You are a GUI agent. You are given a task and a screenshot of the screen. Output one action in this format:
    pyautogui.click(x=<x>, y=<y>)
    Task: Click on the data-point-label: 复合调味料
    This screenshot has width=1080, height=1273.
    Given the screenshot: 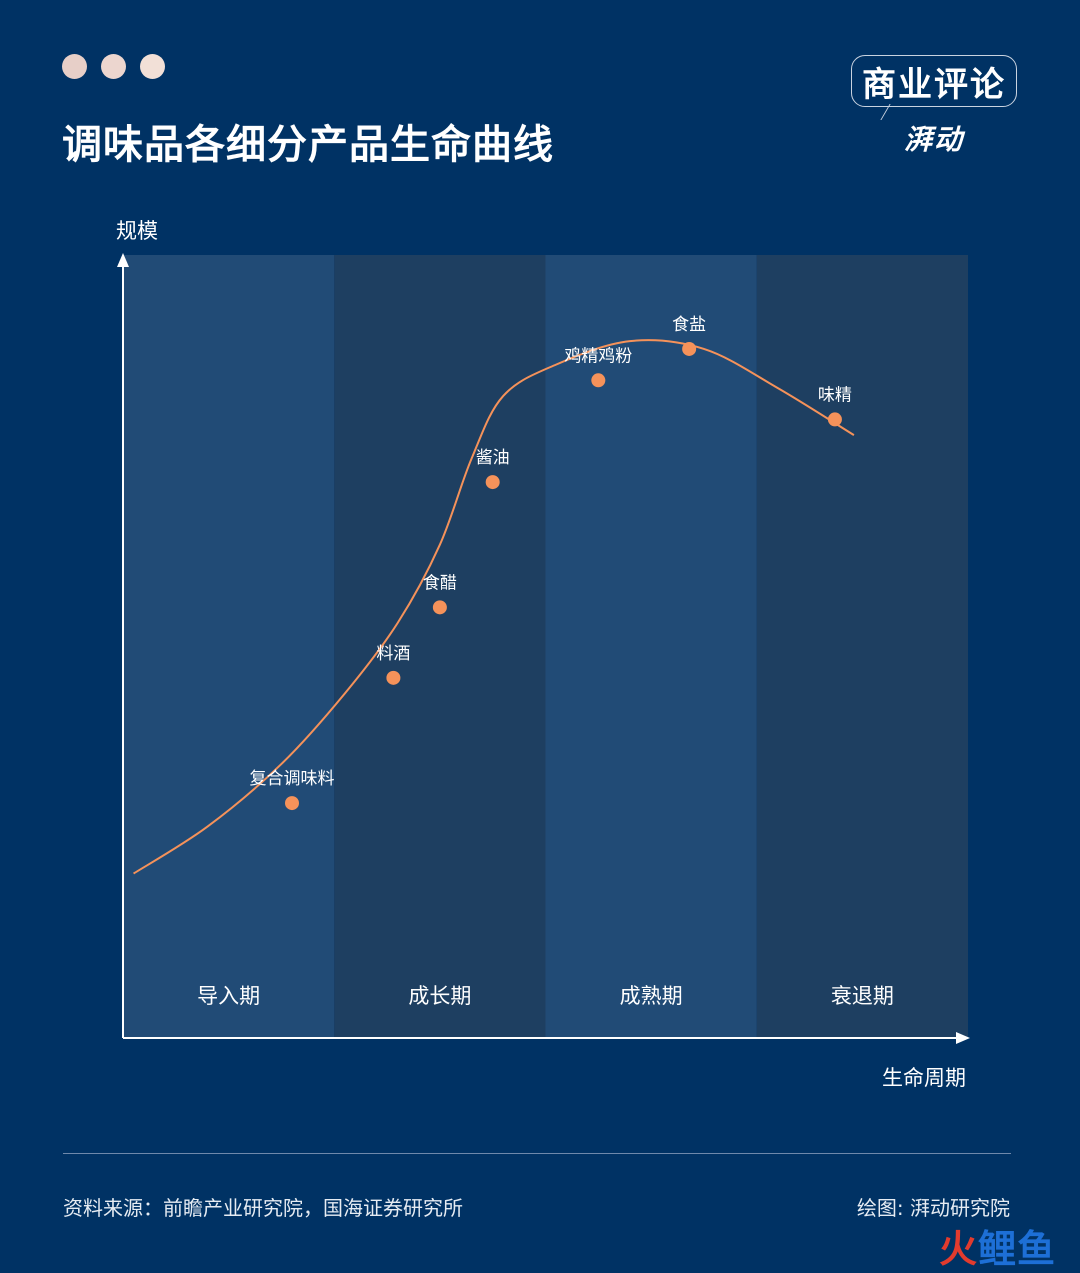 What is the action you would take?
    pyautogui.click(x=292, y=779)
    